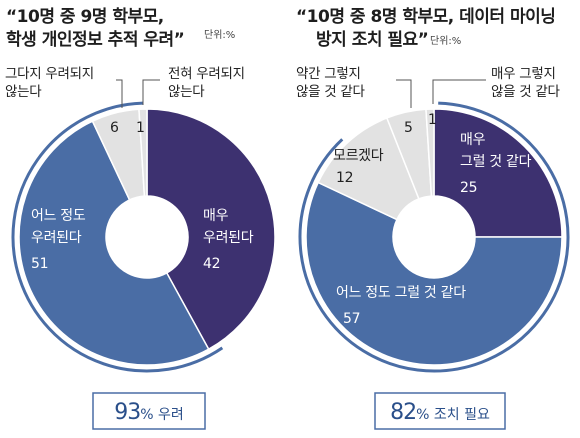  Describe the element at coordinates (459, 91) in the screenshot. I see `chart-right-leader-not-at-all` at that location.